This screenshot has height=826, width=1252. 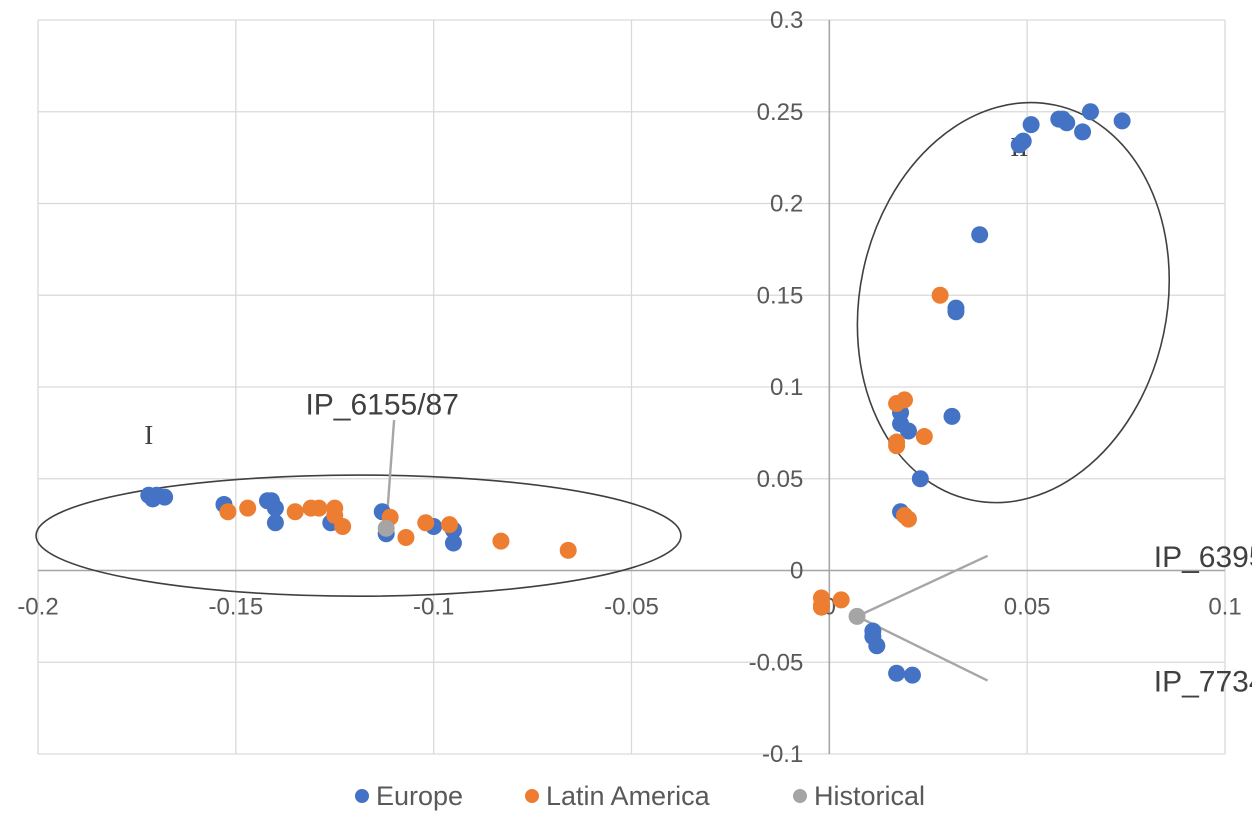 What do you see at coordinates (148, 435) in the screenshot?
I see `cluster-label: I` at bounding box center [148, 435].